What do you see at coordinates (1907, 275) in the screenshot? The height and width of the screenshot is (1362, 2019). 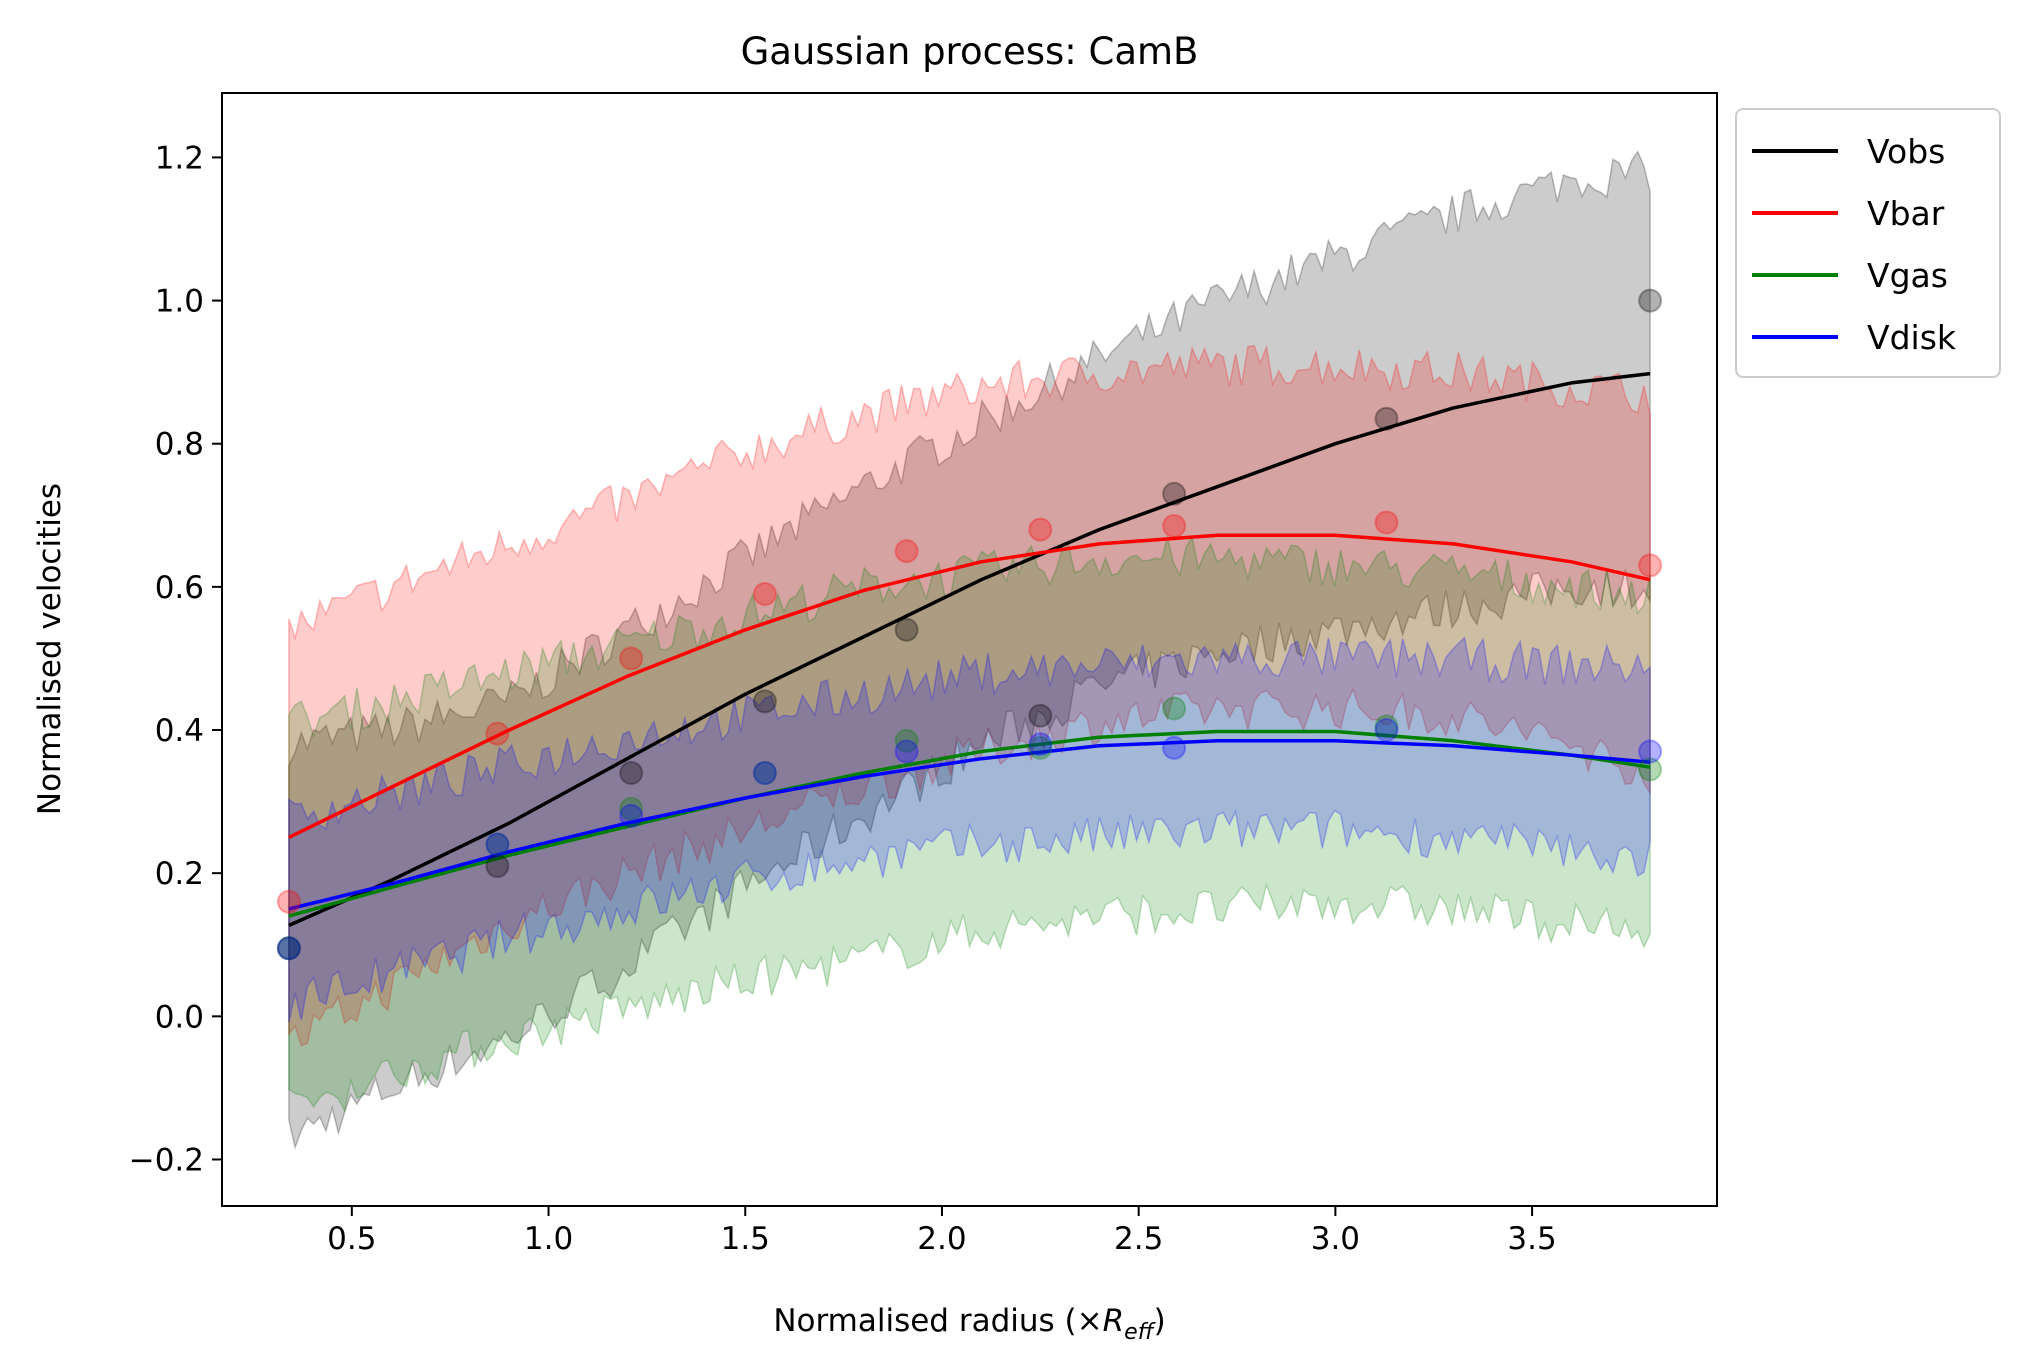 I see `vgas-legend-label: Vgas` at bounding box center [1907, 275].